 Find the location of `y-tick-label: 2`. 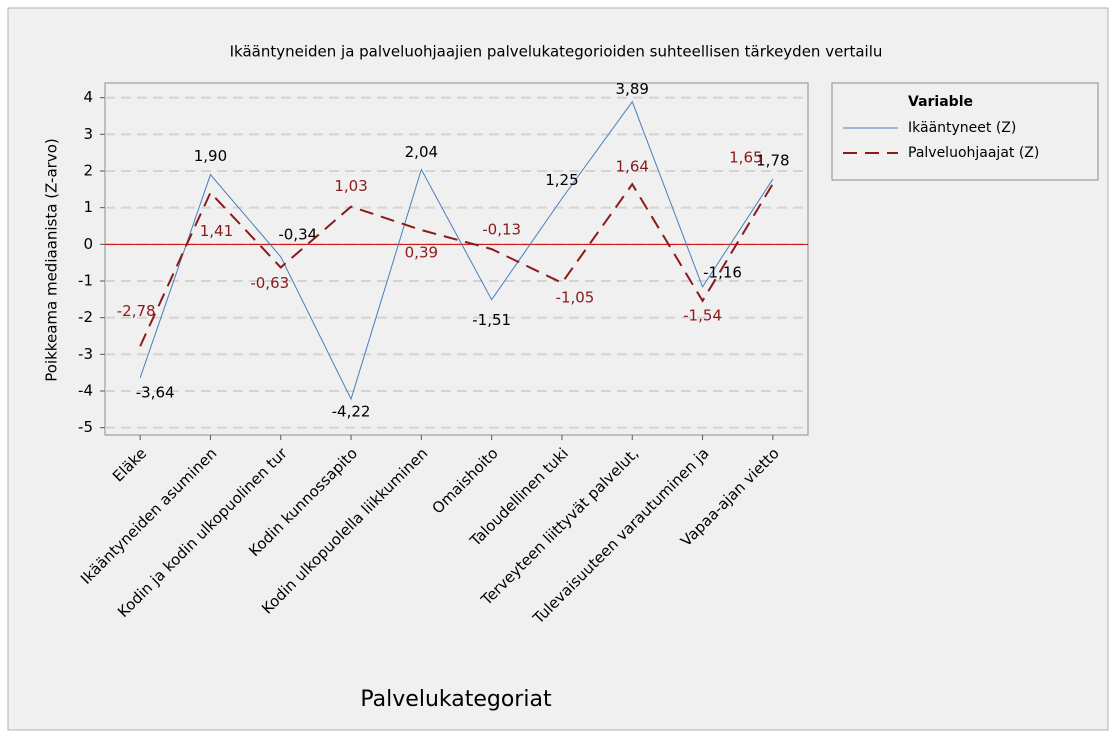

y-tick-label: 2 is located at coordinates (88, 171).